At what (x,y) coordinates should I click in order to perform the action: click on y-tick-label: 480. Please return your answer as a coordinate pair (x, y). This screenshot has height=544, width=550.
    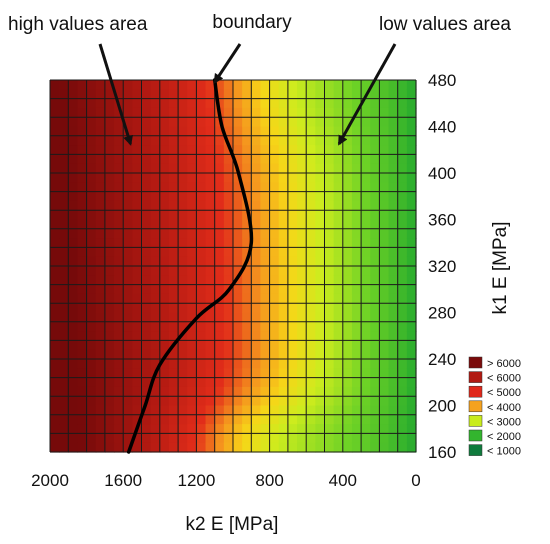
    Looking at the image, I should click on (442, 80).